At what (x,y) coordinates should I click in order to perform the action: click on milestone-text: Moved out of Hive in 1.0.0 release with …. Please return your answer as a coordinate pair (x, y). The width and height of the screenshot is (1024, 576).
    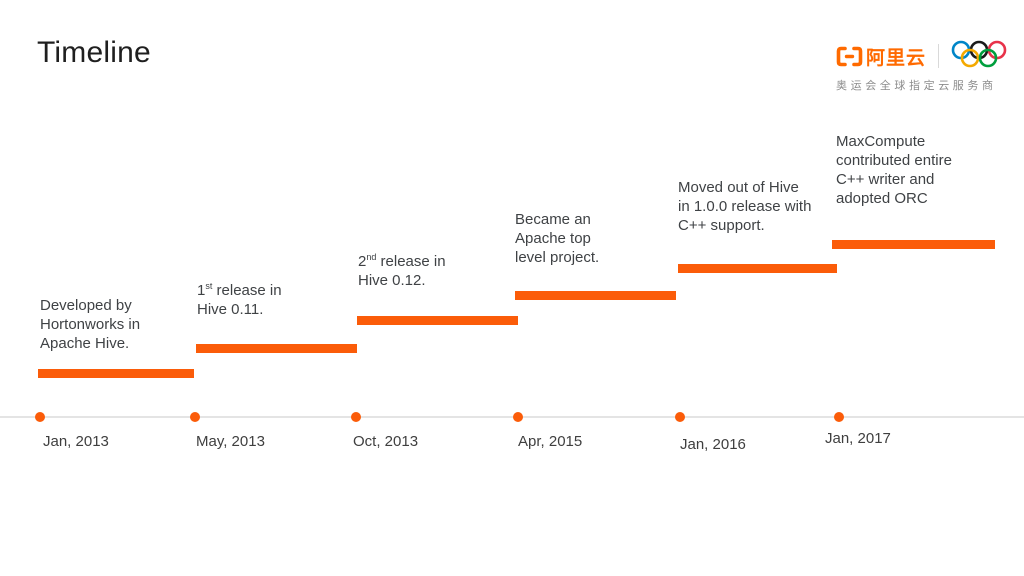
    Looking at the image, I should click on (745, 206).